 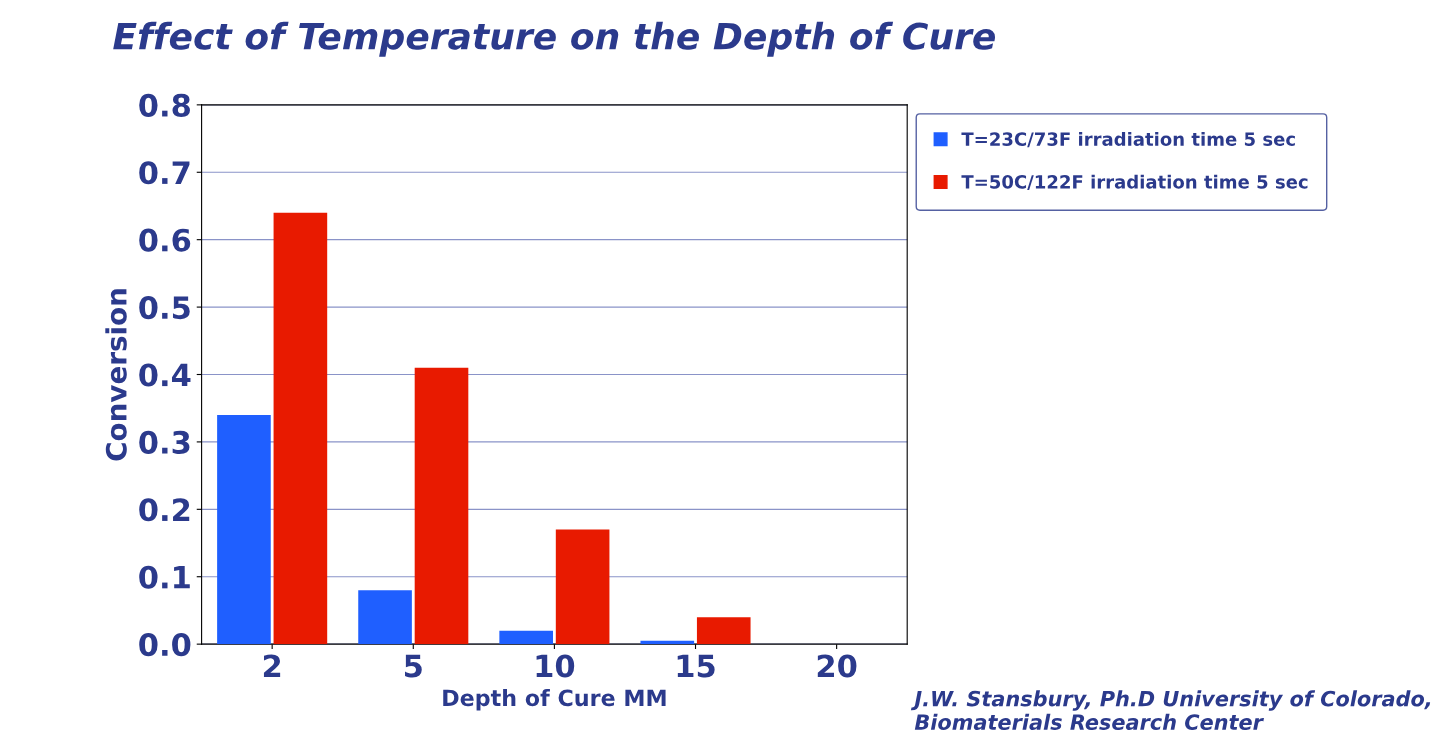 What do you see at coordinates (272, 666) in the screenshot?
I see `x-tick-label: 2` at bounding box center [272, 666].